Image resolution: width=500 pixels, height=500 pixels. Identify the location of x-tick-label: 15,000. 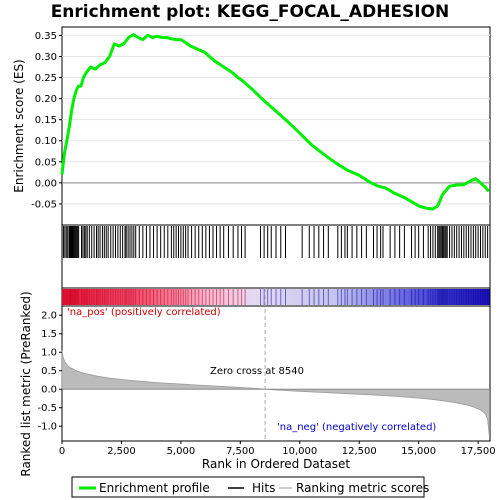
(418, 451).